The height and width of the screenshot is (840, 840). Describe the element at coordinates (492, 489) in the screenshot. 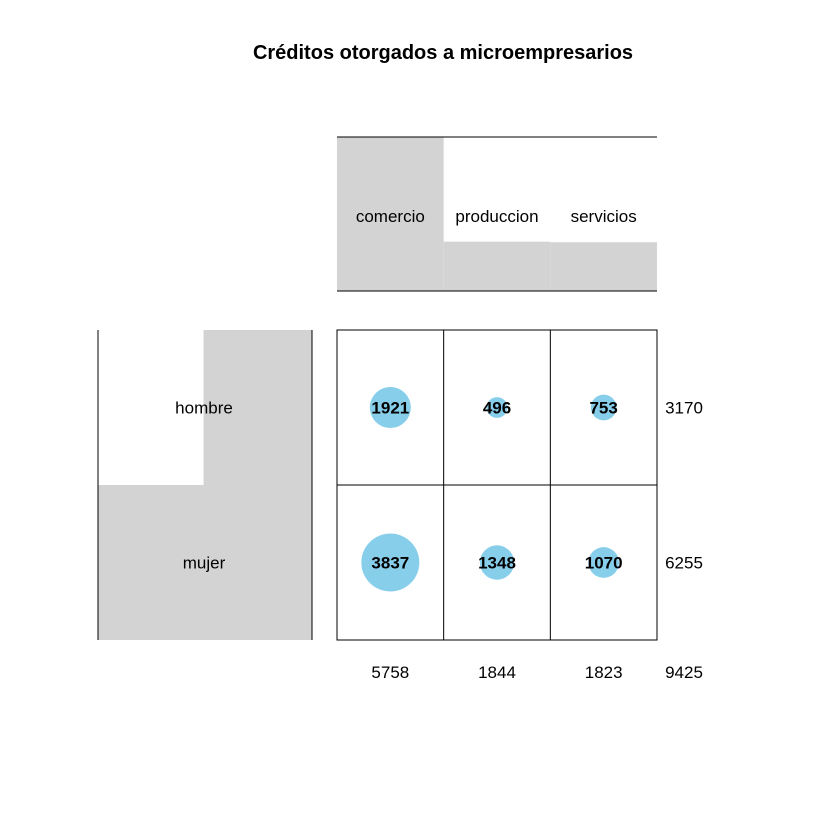

I see `balloons: 1921 496 753 3837 1348 1070` at that location.